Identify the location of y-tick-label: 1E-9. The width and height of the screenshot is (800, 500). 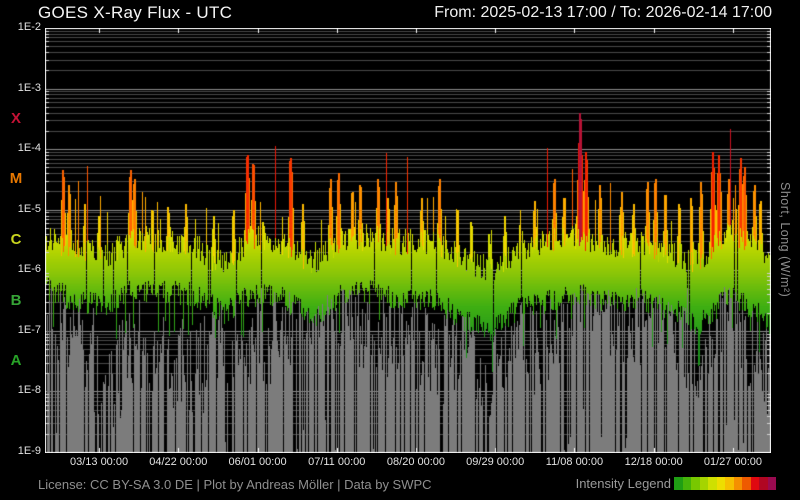
(29, 451).